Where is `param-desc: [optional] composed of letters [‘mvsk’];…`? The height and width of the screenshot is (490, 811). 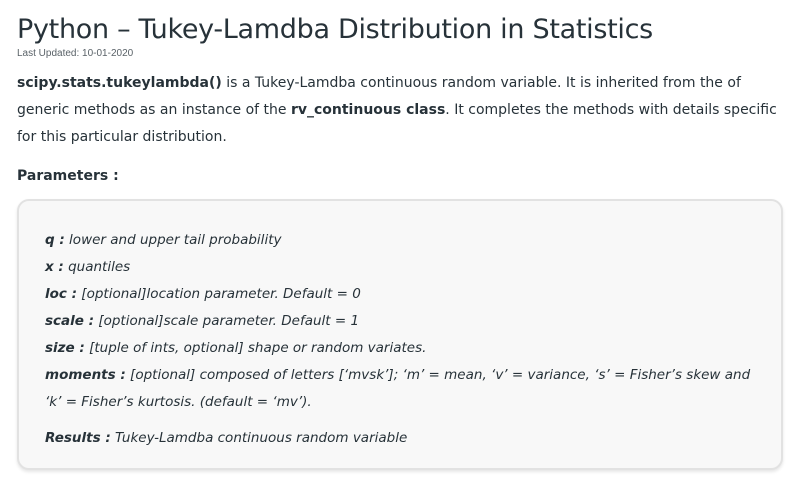
param-desc: [optional] composed of letters [‘mvsk’];… is located at coordinates (398, 388).